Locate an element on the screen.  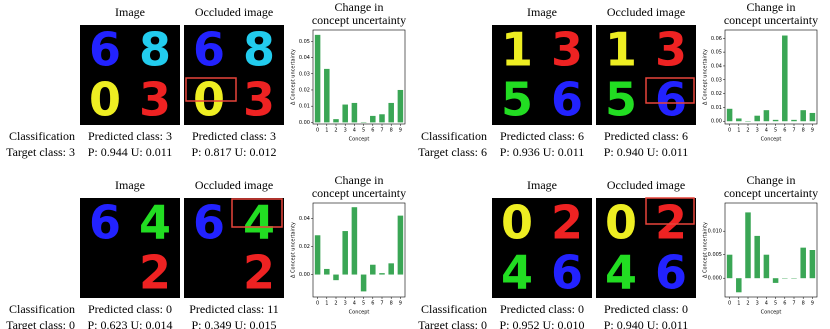
y-tick-label: 0.06 is located at coordinates (716, 39).